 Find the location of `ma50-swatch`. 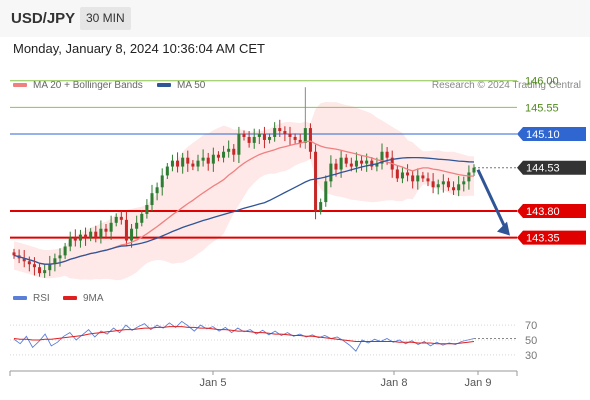

ma50-swatch is located at coordinates (164, 85).